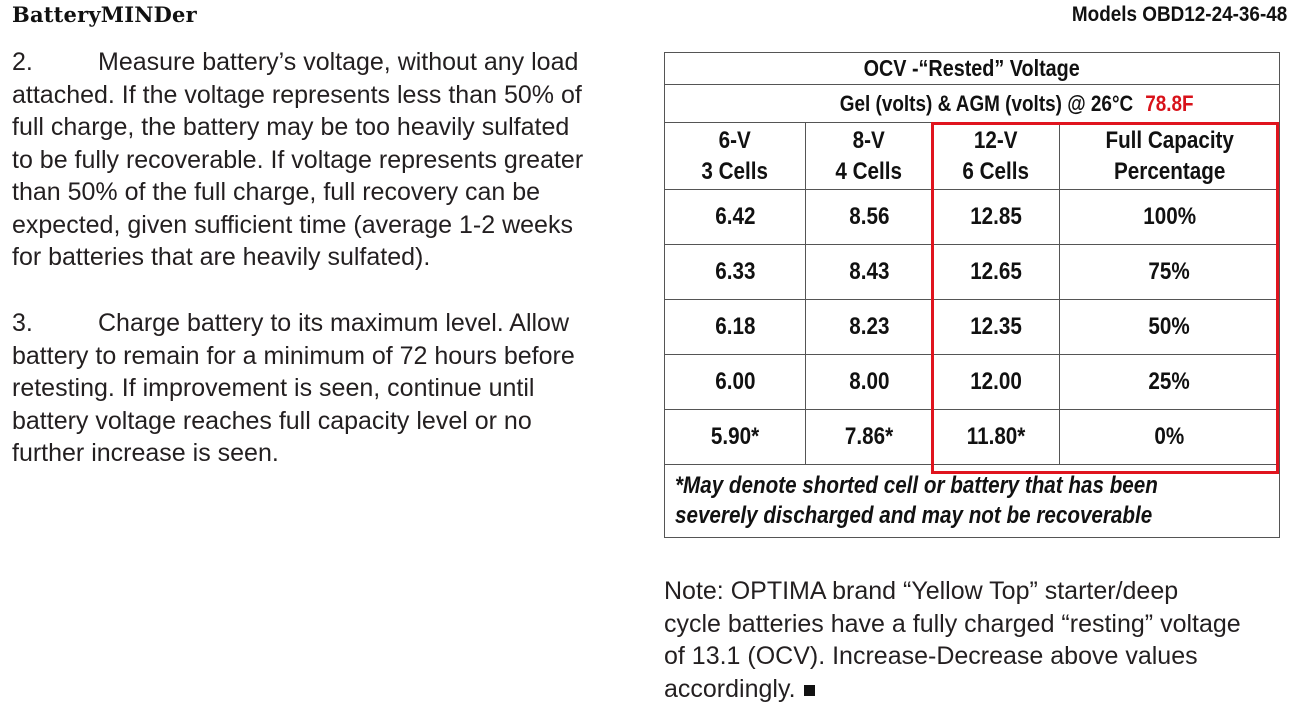 This screenshot has height=718, width=1291. I want to click on column-header: 12-V 6 Cells, so click(996, 156).